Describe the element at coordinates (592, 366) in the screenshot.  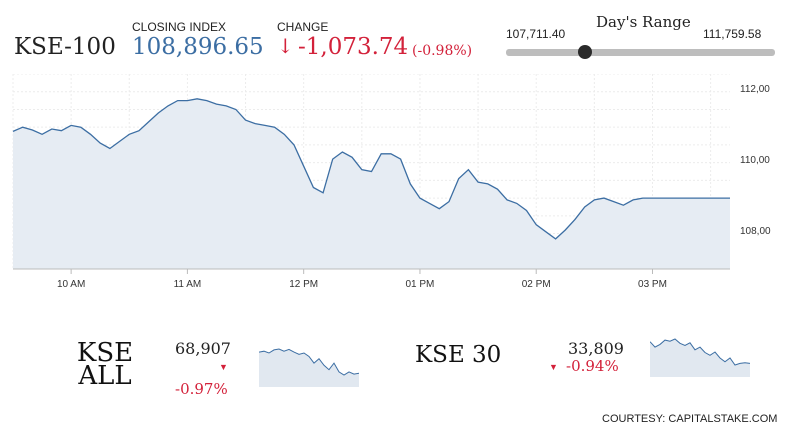
I see `kse30-change-percent: -0.94%` at that location.